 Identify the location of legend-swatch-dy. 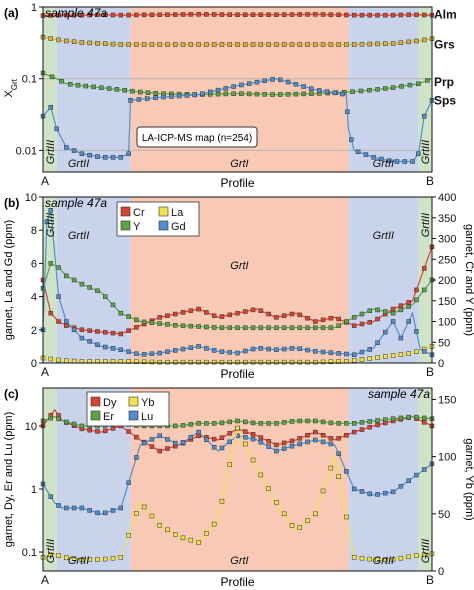
(95, 401).